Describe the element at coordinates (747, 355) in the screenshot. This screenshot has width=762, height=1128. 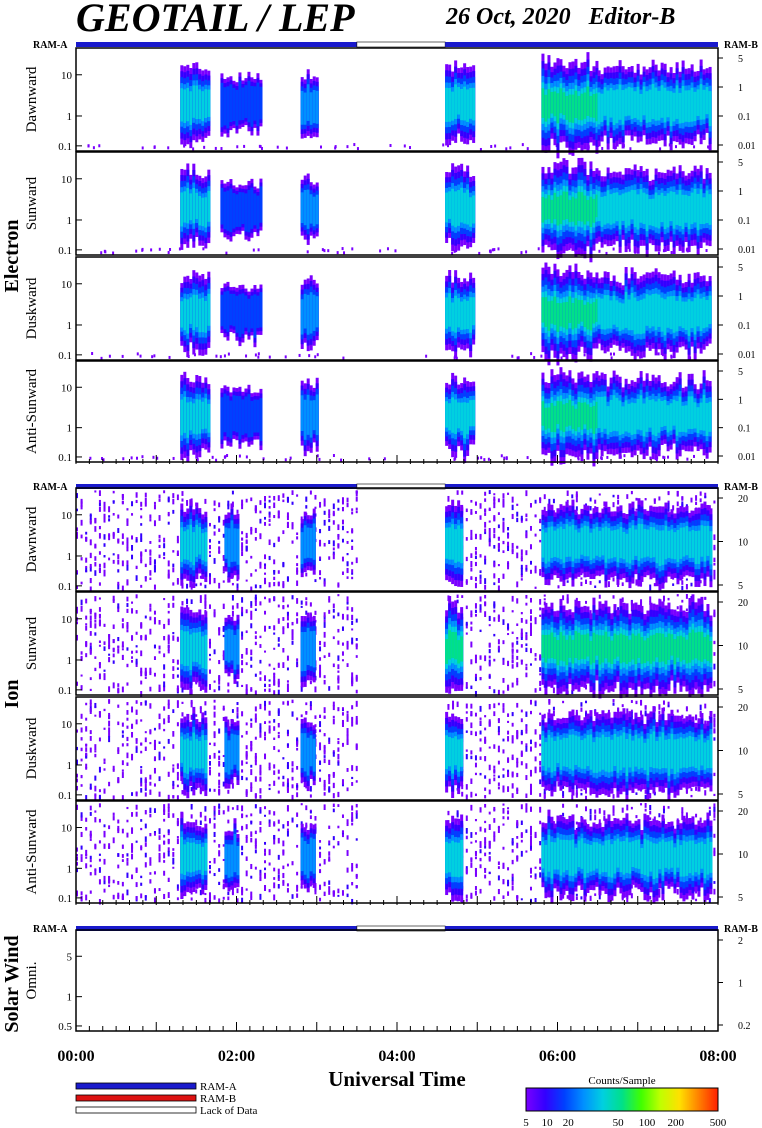
I see `right-tick-label: 0.01` at that location.